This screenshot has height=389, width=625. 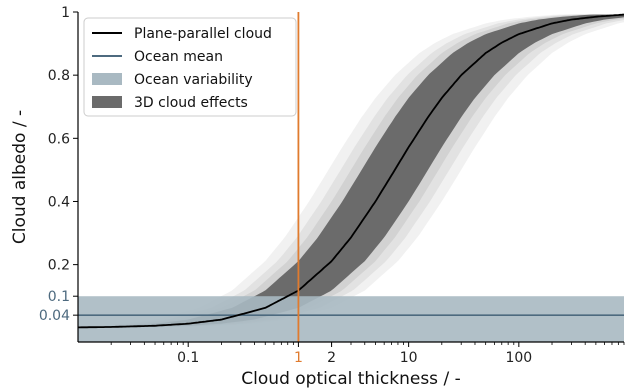 What do you see at coordinates (298, 358) in the screenshot?
I see `x-tick-label: 1` at bounding box center [298, 358].